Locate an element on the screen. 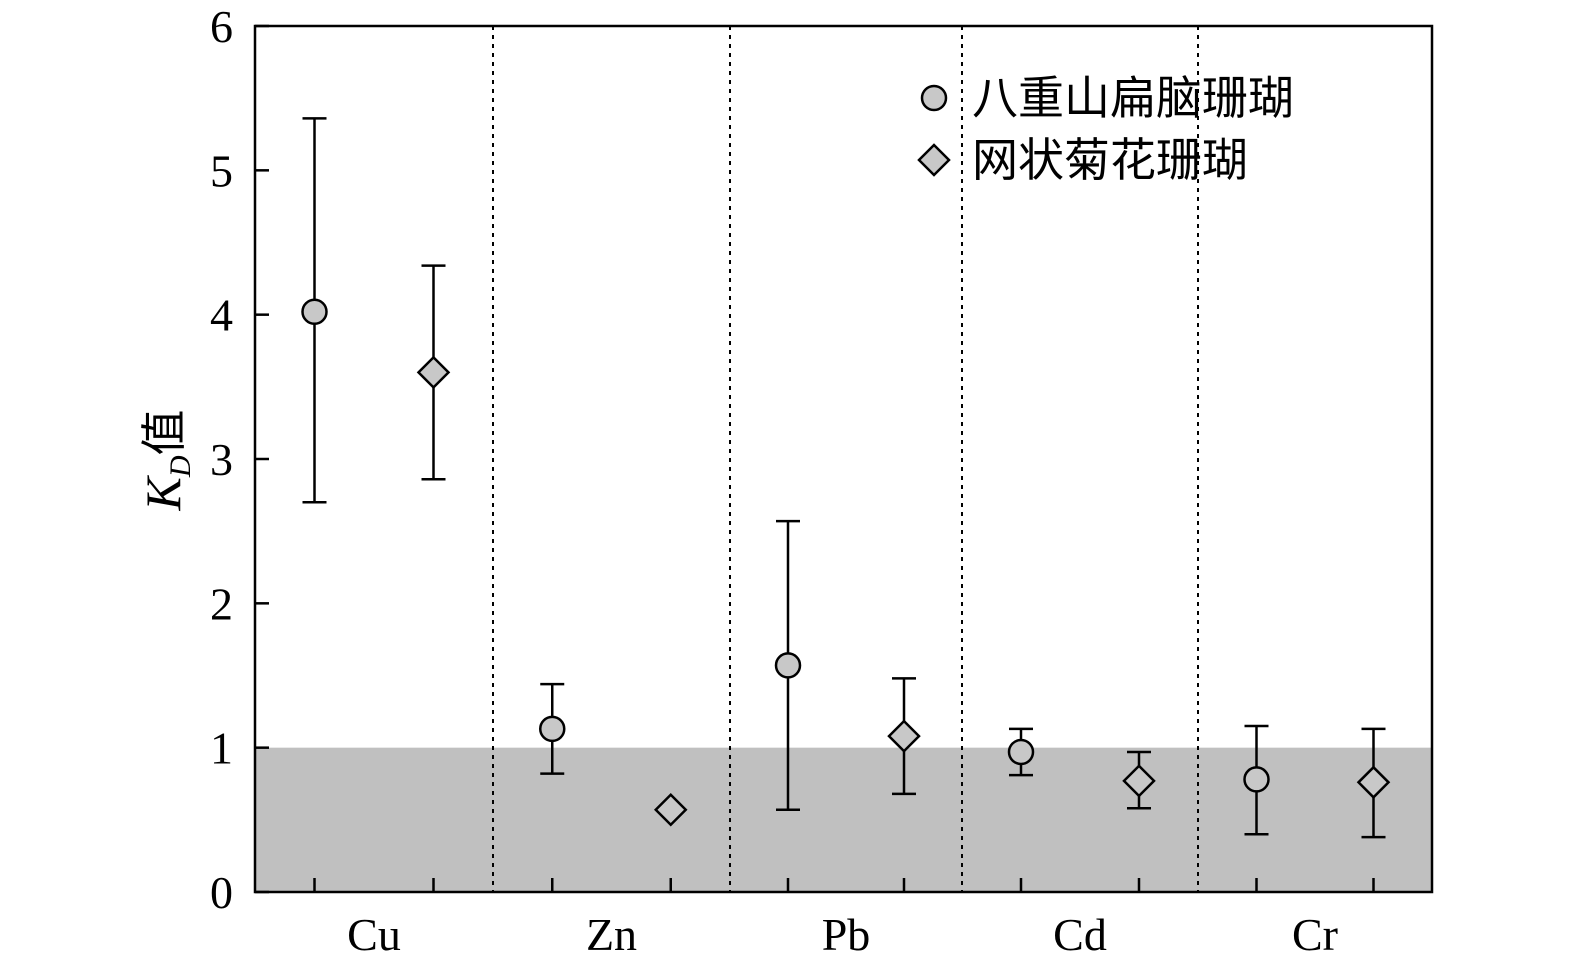 The width and height of the screenshot is (1575, 970). x-axis-ticks: Cu Zn Pb Cd Cr is located at coordinates (844, 919).